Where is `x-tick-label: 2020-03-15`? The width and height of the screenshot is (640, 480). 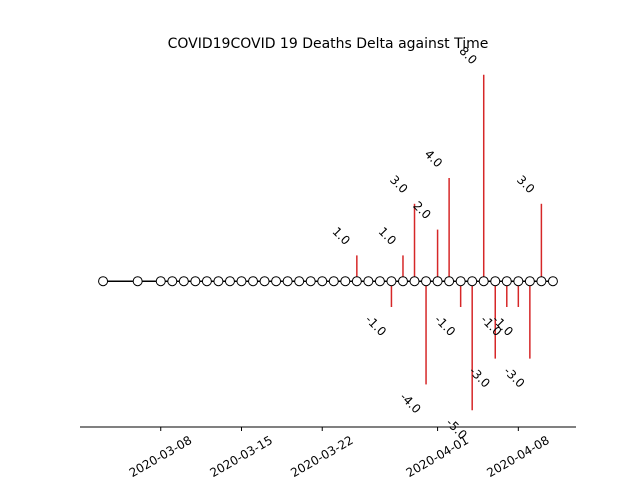
x-tick-label: 2020-03-15 is located at coordinates (241, 456).